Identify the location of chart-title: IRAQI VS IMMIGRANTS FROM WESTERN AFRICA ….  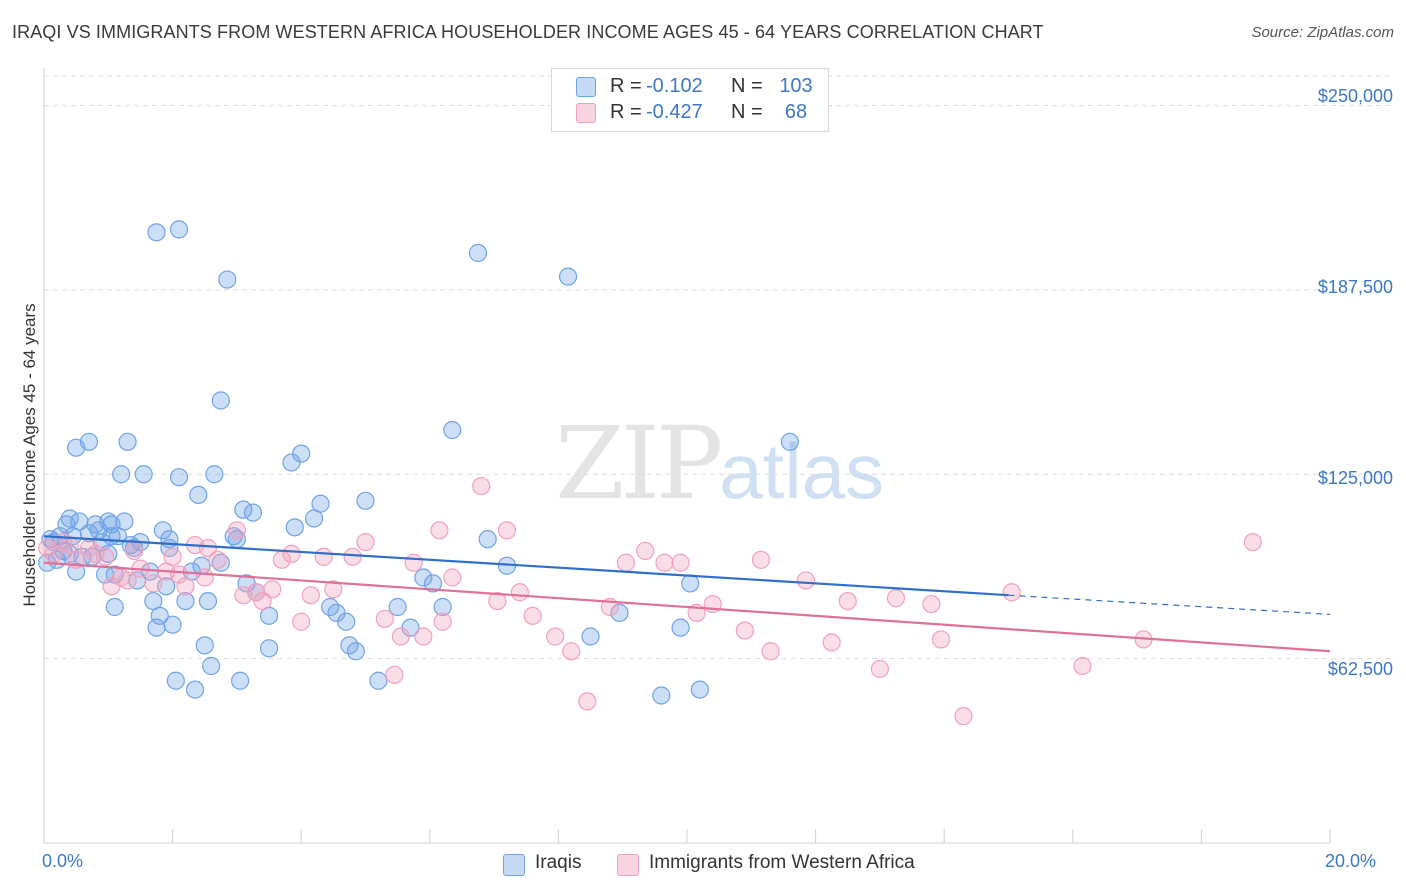
(528, 32).